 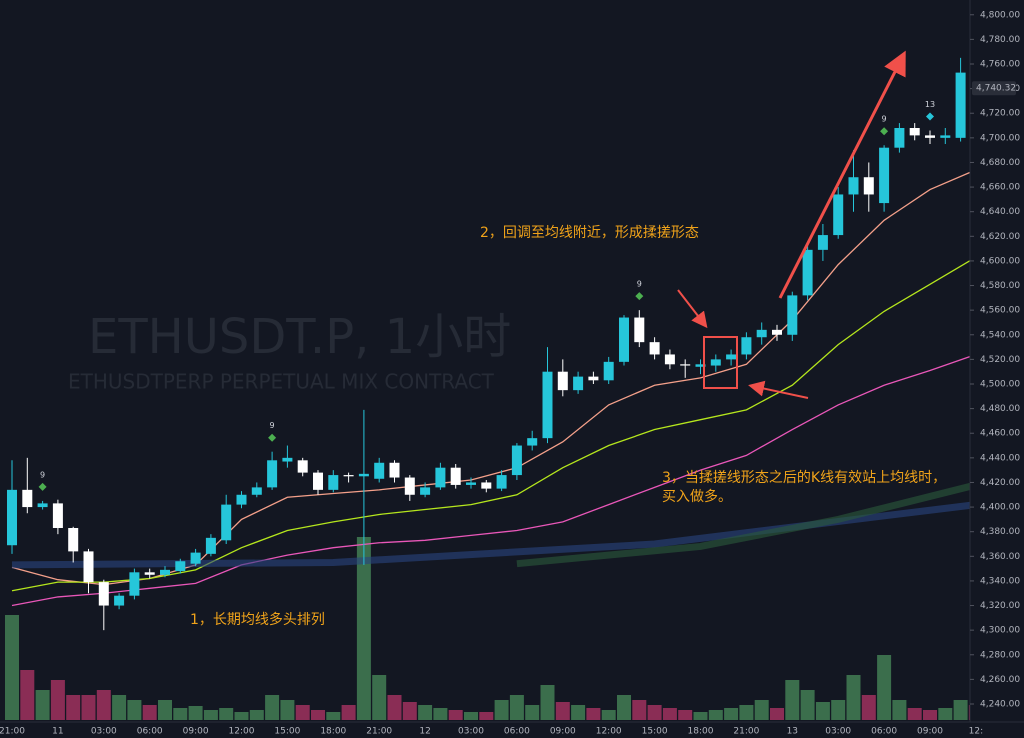 I want to click on x-tick-label: 13, so click(x=792, y=732).